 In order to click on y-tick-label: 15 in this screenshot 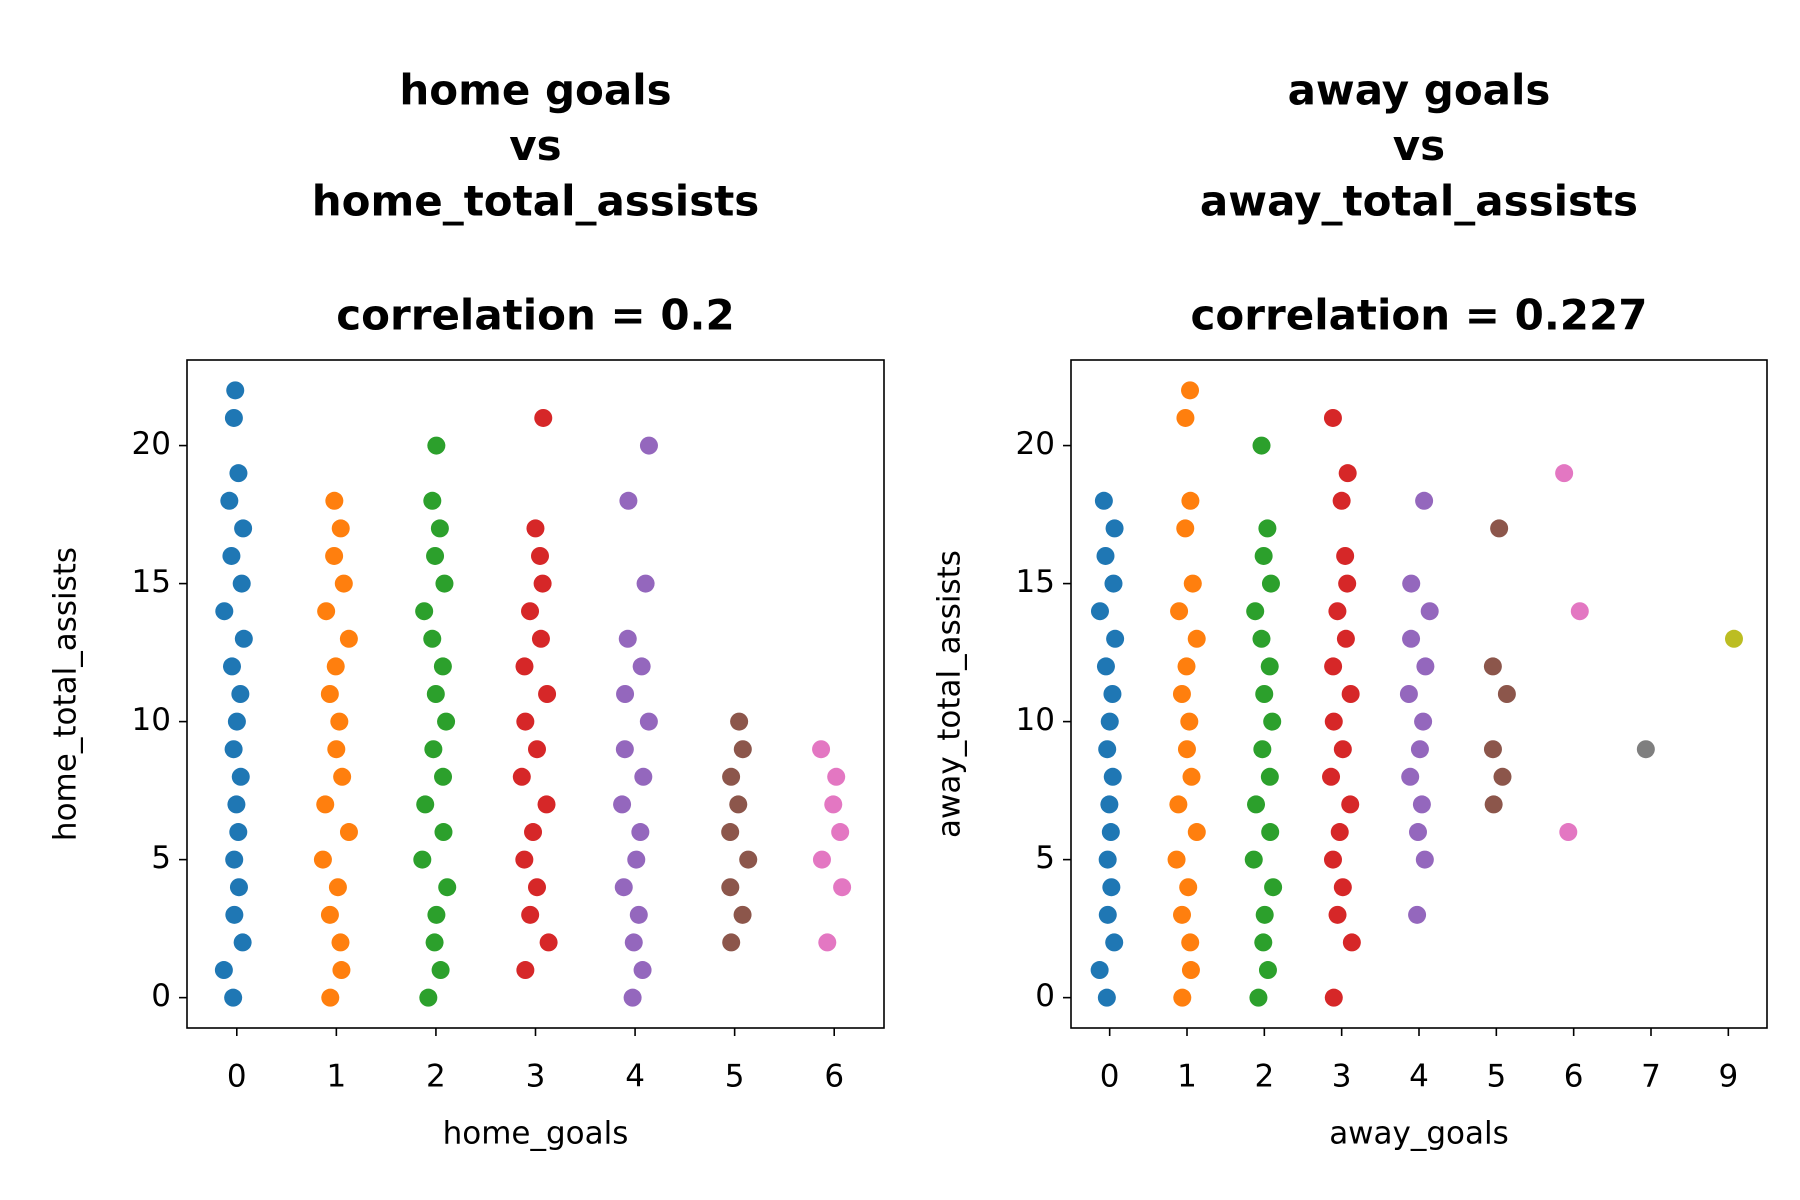, I will do `click(151, 582)`.